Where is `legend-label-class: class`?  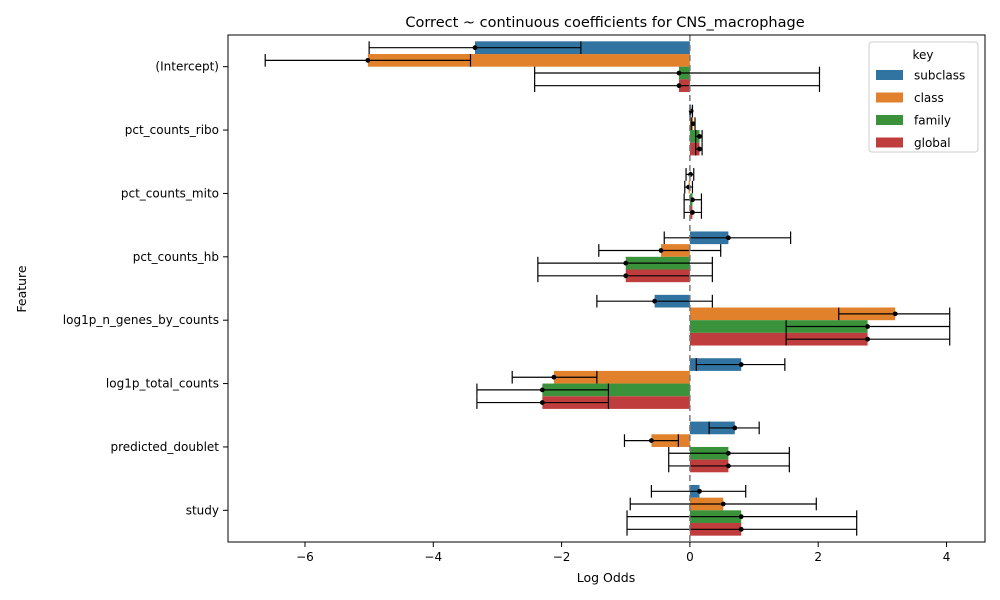
legend-label-class: class is located at coordinates (929, 98).